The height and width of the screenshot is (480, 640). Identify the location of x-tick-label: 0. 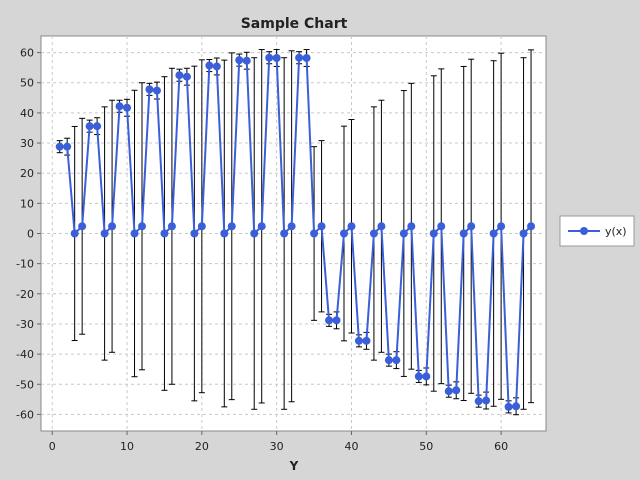
(52, 446).